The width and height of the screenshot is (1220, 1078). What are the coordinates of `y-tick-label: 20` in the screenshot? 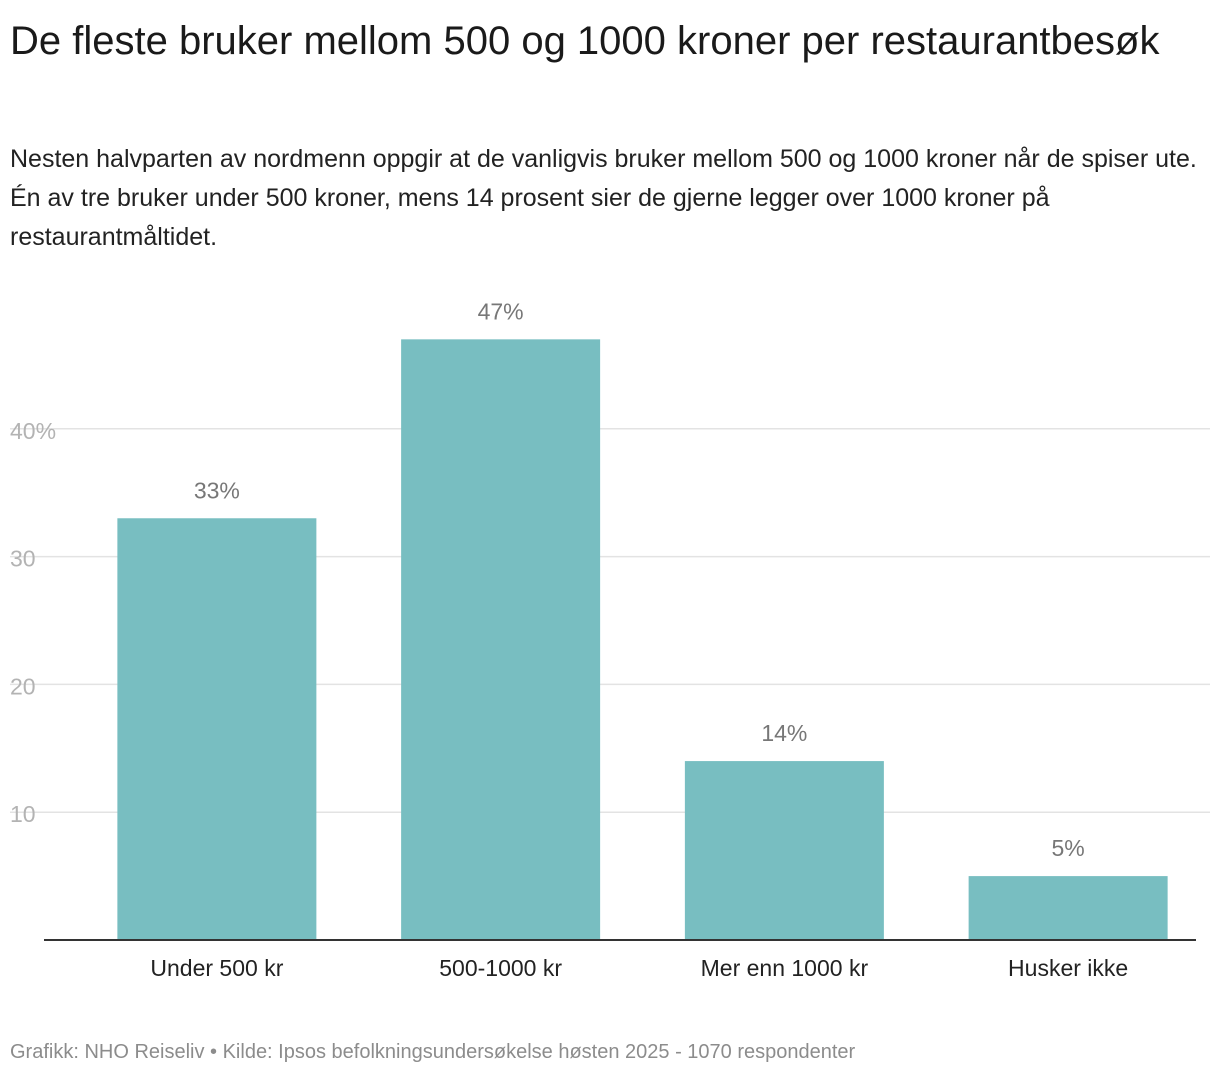 It's located at (23, 686).